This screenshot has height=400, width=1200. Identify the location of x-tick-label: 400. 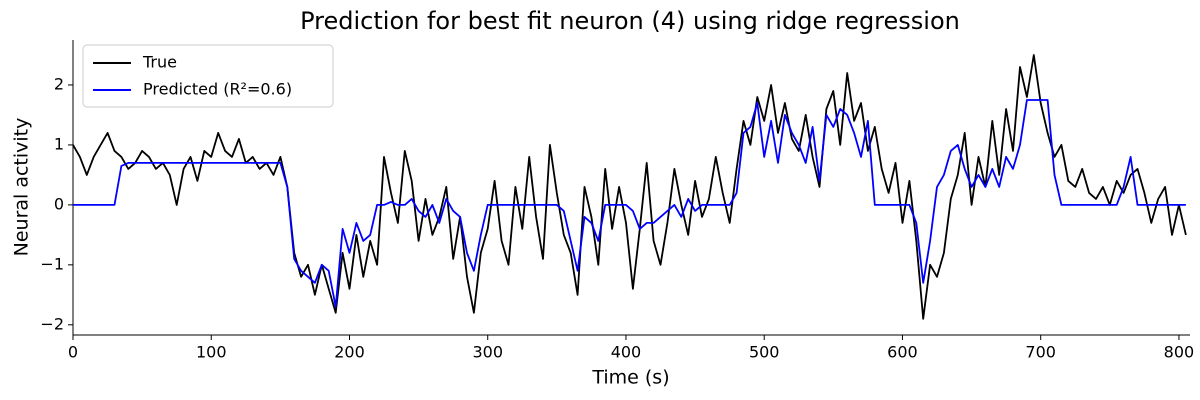
(626, 352).